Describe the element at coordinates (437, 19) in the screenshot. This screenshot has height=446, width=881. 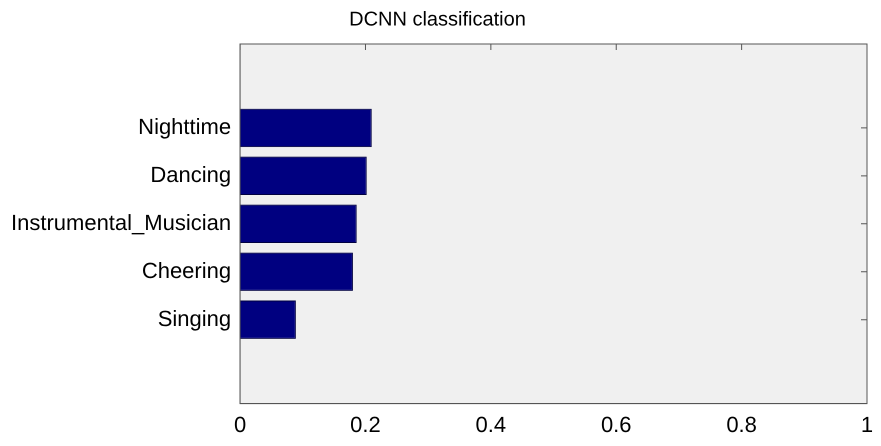
I see `chart-title: DCNN classification` at that location.